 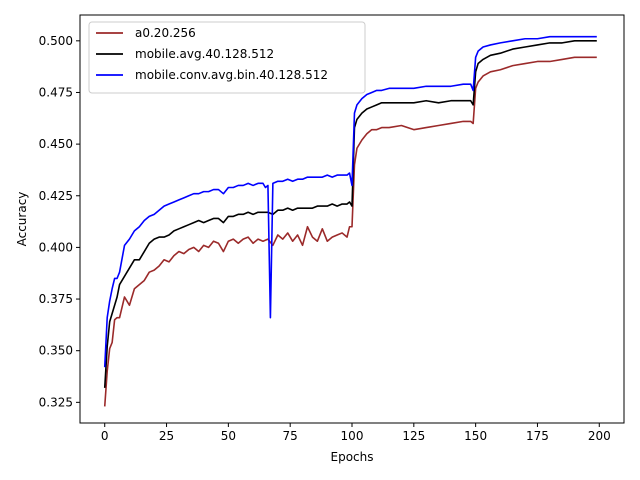 What do you see at coordinates (59, 221) in the screenshot?
I see `y-axis-ticks: 0.325 0.350 0.375 0.400 0.425 0.450 0.475 0.500` at bounding box center [59, 221].